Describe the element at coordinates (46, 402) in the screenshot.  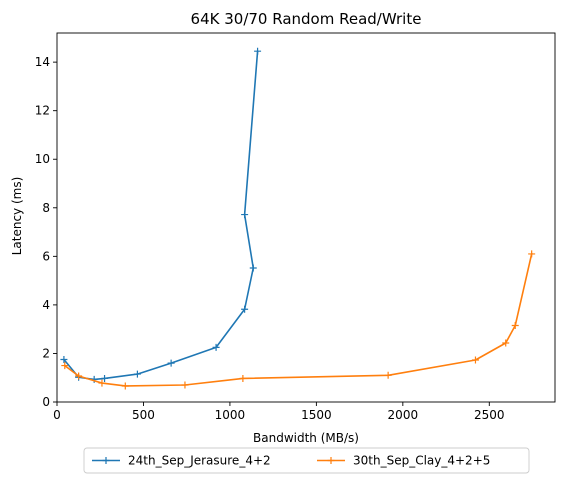
I see `y-tick-label: 0` at that location.